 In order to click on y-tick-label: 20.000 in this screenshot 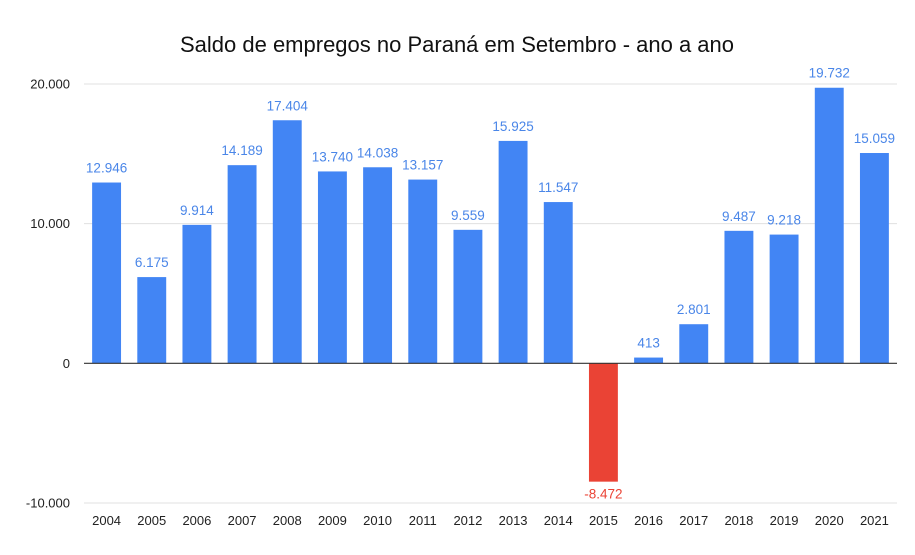, I will do `click(50, 84)`.